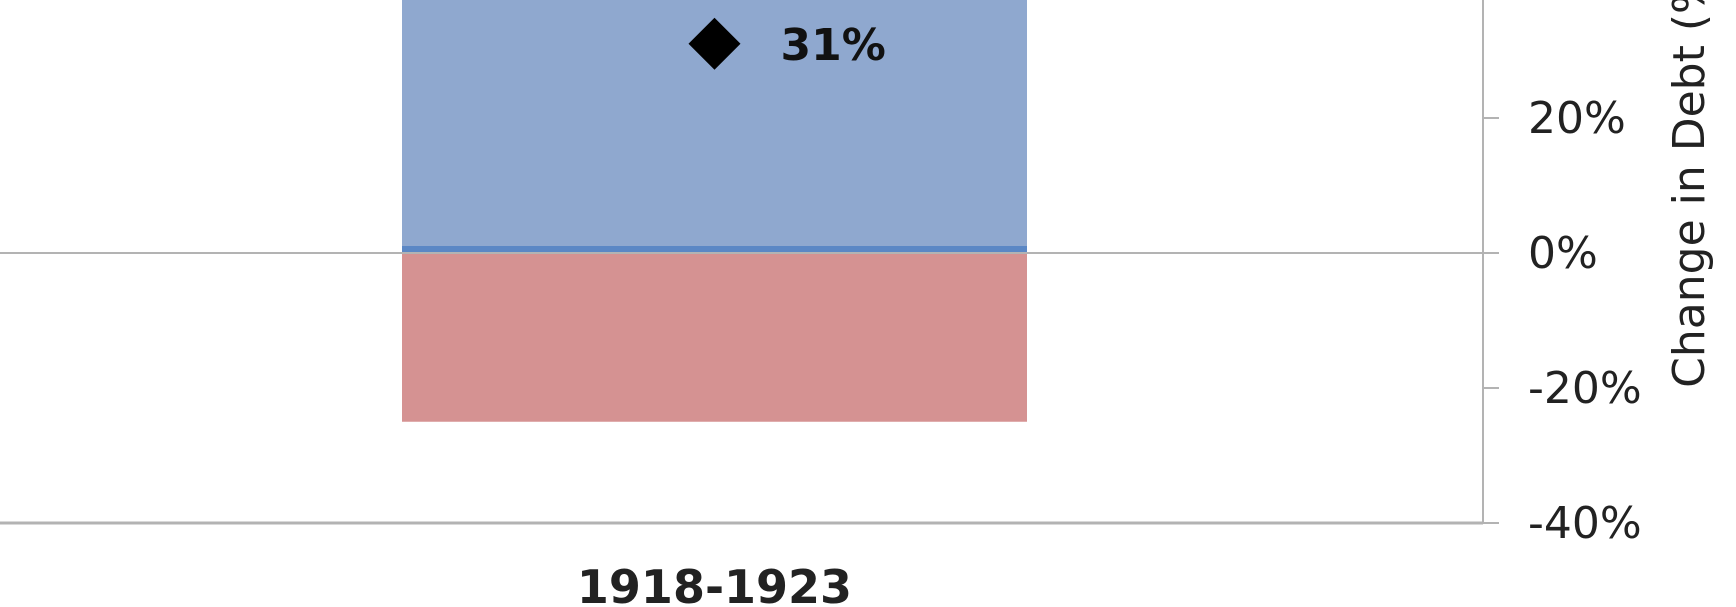  What do you see at coordinates (833, 45) in the screenshot?
I see `marker-data-label: 31%` at bounding box center [833, 45].